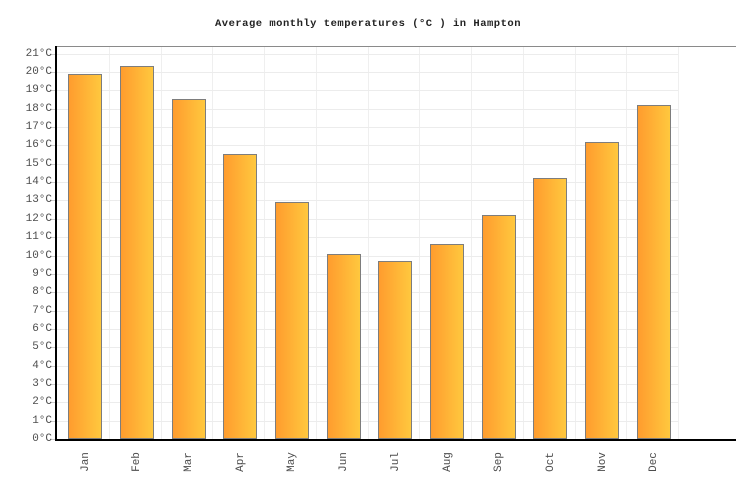  What do you see at coordinates (38, 182) in the screenshot?
I see `y-axis-label: 14°C` at bounding box center [38, 182].